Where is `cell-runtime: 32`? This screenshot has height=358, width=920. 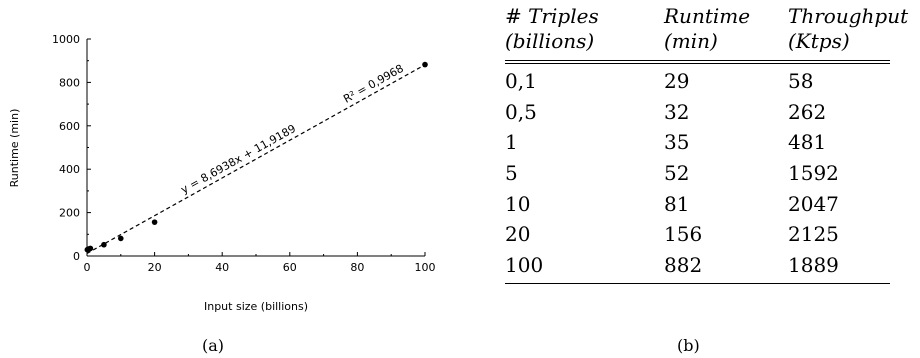
cell-runtime: 32 is located at coordinates (677, 111).